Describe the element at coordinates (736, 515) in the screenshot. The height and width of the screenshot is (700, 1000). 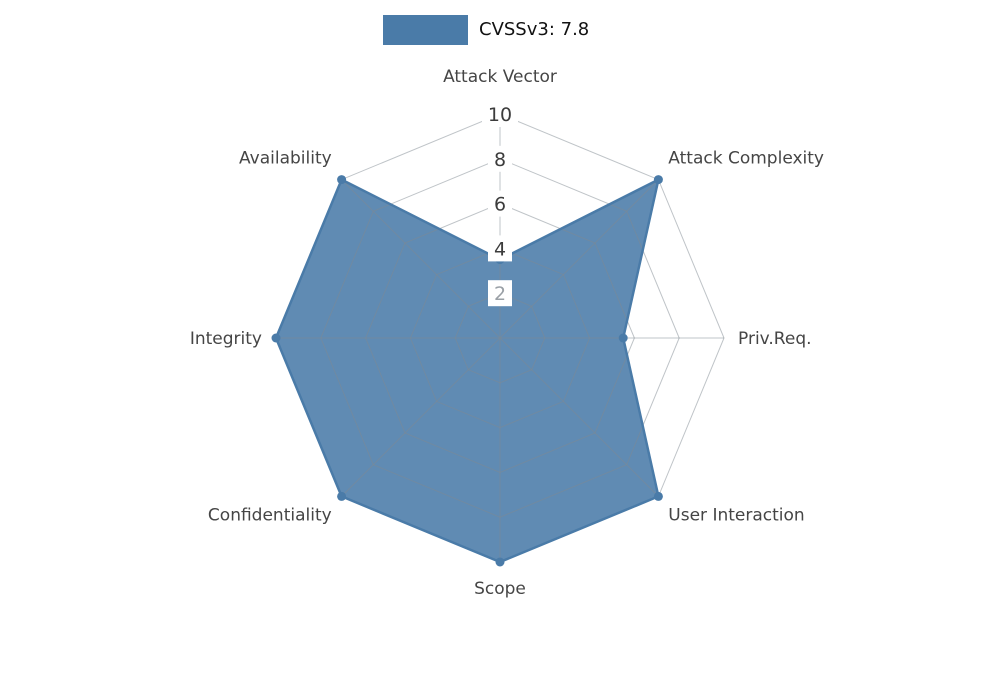
I see `axis-label-user-interaction: User Interaction` at that location.